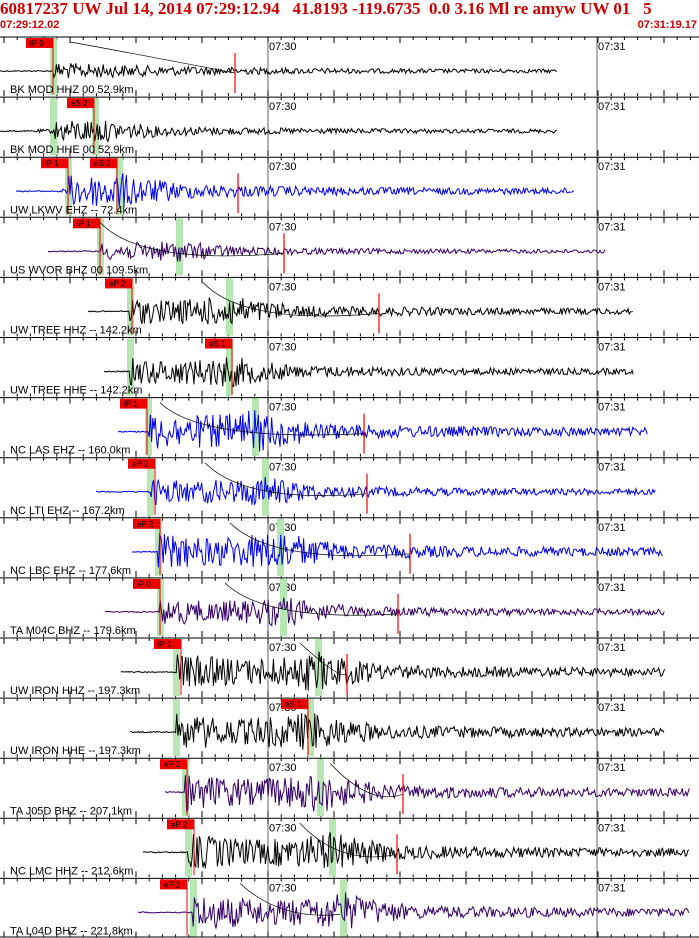 This screenshot has width=699, height=938. What do you see at coordinates (71, 932) in the screenshot?
I see `channel-label: TA L04D BHZ -- 221.8km` at bounding box center [71, 932].